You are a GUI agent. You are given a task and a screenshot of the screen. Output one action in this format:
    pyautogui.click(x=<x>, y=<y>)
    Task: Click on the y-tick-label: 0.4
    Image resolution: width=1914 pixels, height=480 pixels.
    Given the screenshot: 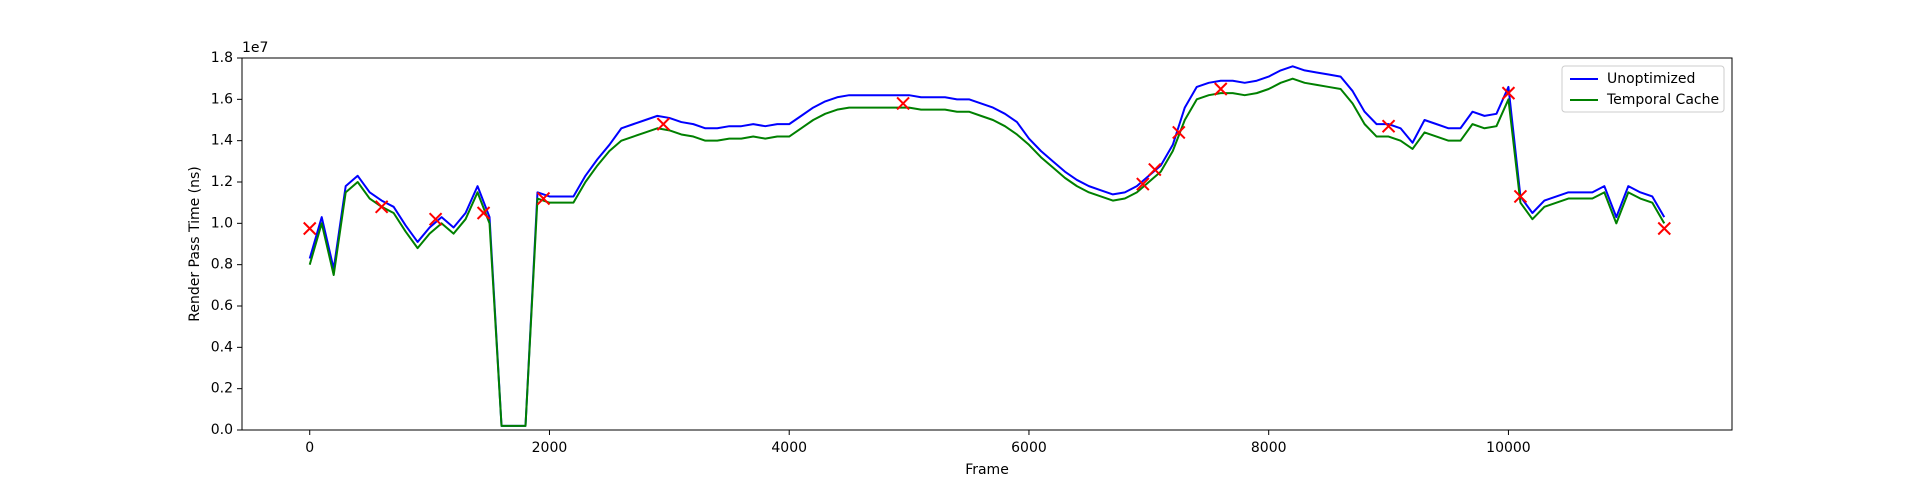 What is the action you would take?
    pyautogui.click(x=222, y=347)
    